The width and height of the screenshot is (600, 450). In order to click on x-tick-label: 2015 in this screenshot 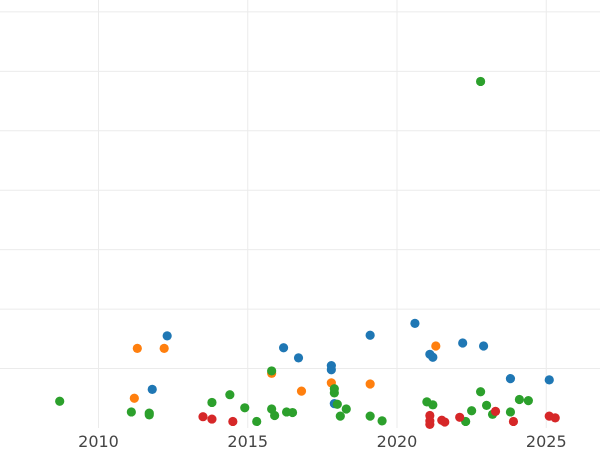, I will do `click(247, 441)`.